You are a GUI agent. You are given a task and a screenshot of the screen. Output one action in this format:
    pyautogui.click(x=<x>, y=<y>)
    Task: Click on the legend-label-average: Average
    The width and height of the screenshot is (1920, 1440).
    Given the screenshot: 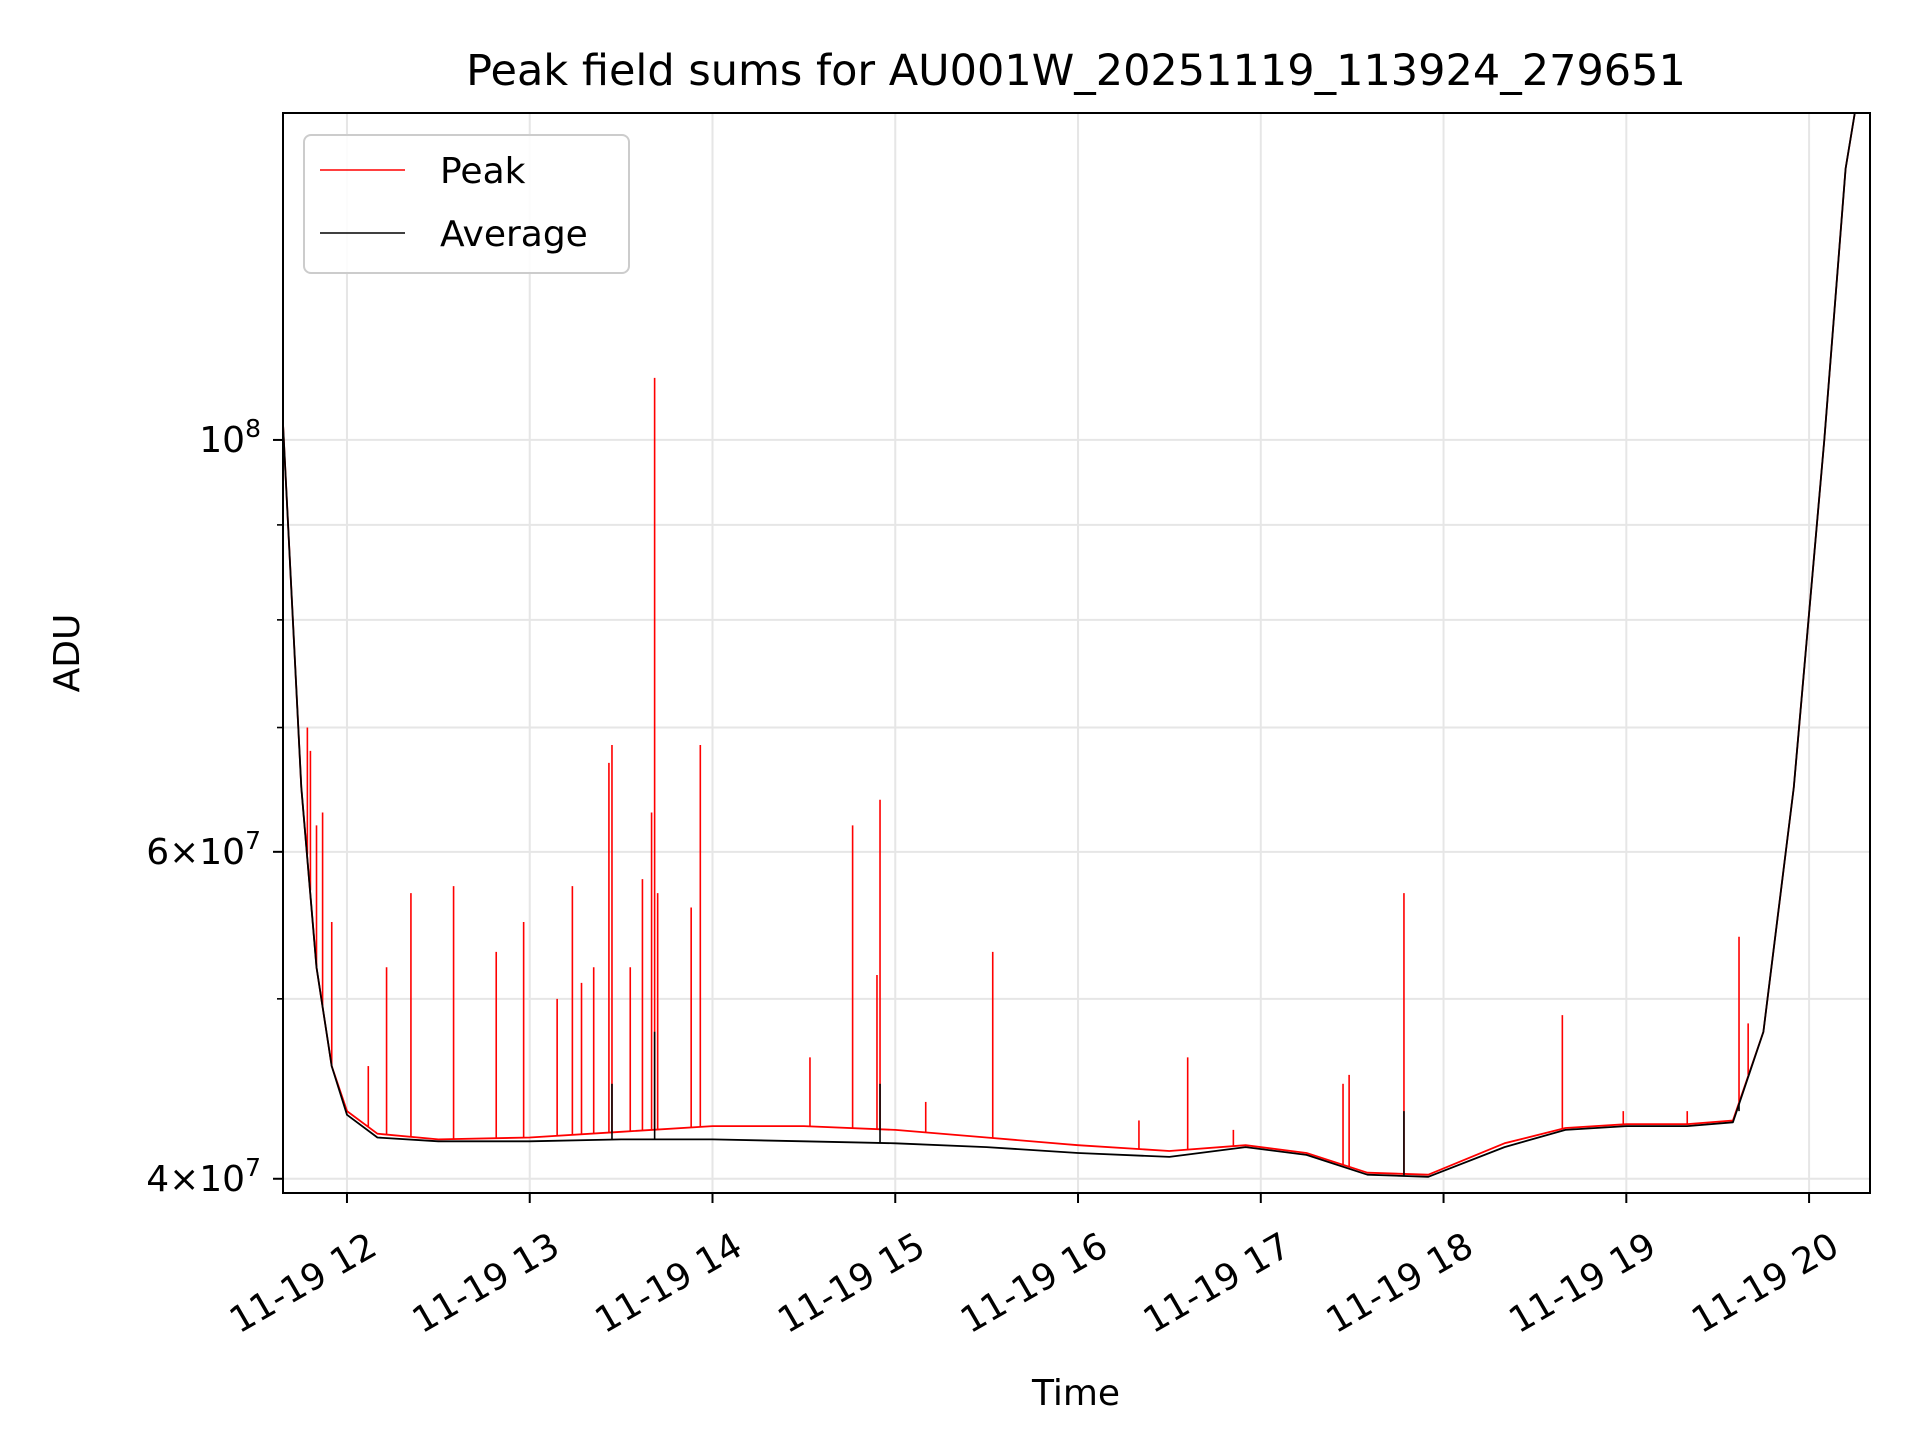 What is the action you would take?
    pyautogui.click(x=514, y=234)
    